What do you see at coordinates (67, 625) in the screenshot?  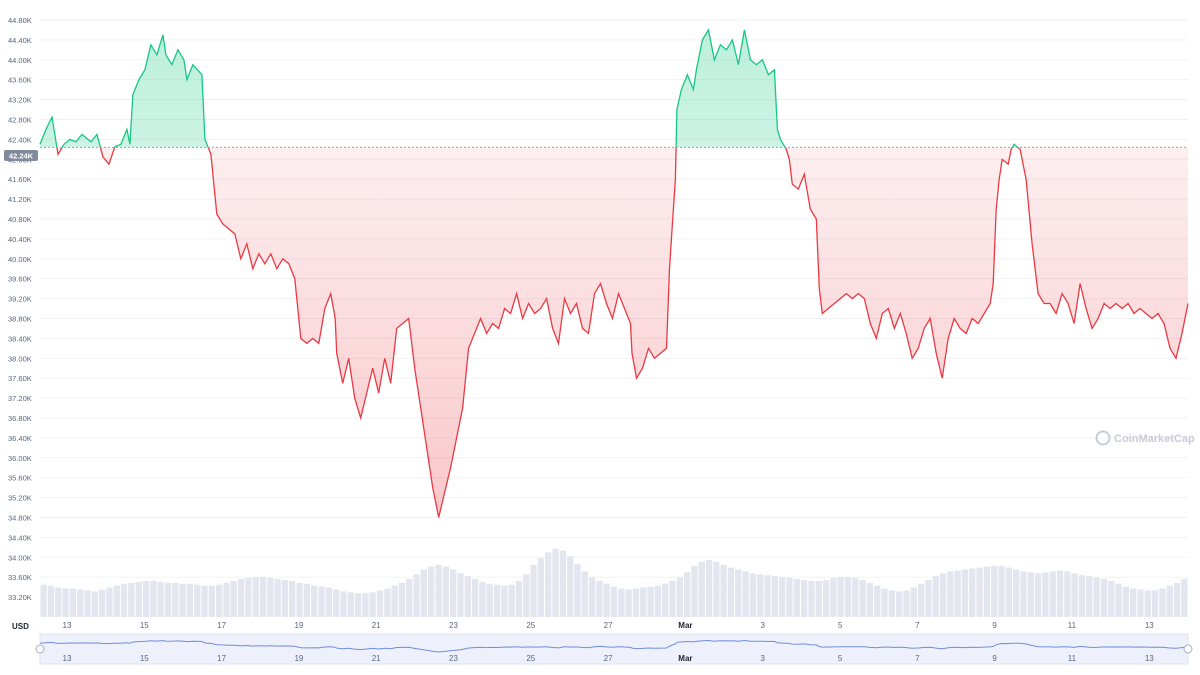 I see `x-tick-label: 13` at bounding box center [67, 625].